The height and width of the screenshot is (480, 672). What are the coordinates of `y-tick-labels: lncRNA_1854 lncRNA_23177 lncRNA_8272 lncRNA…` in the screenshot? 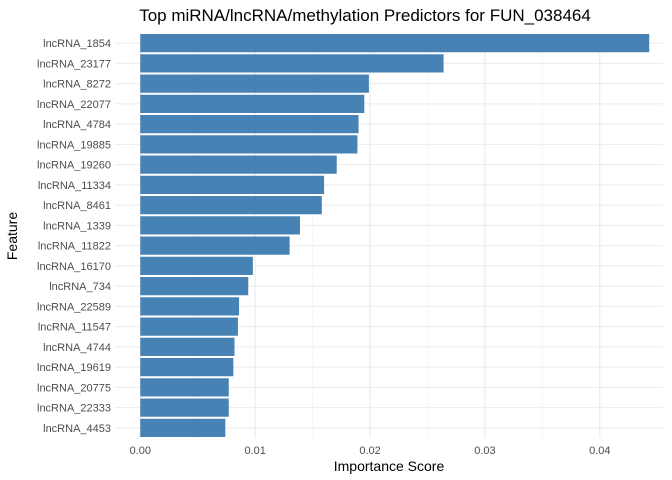 It's located at (74, 236).